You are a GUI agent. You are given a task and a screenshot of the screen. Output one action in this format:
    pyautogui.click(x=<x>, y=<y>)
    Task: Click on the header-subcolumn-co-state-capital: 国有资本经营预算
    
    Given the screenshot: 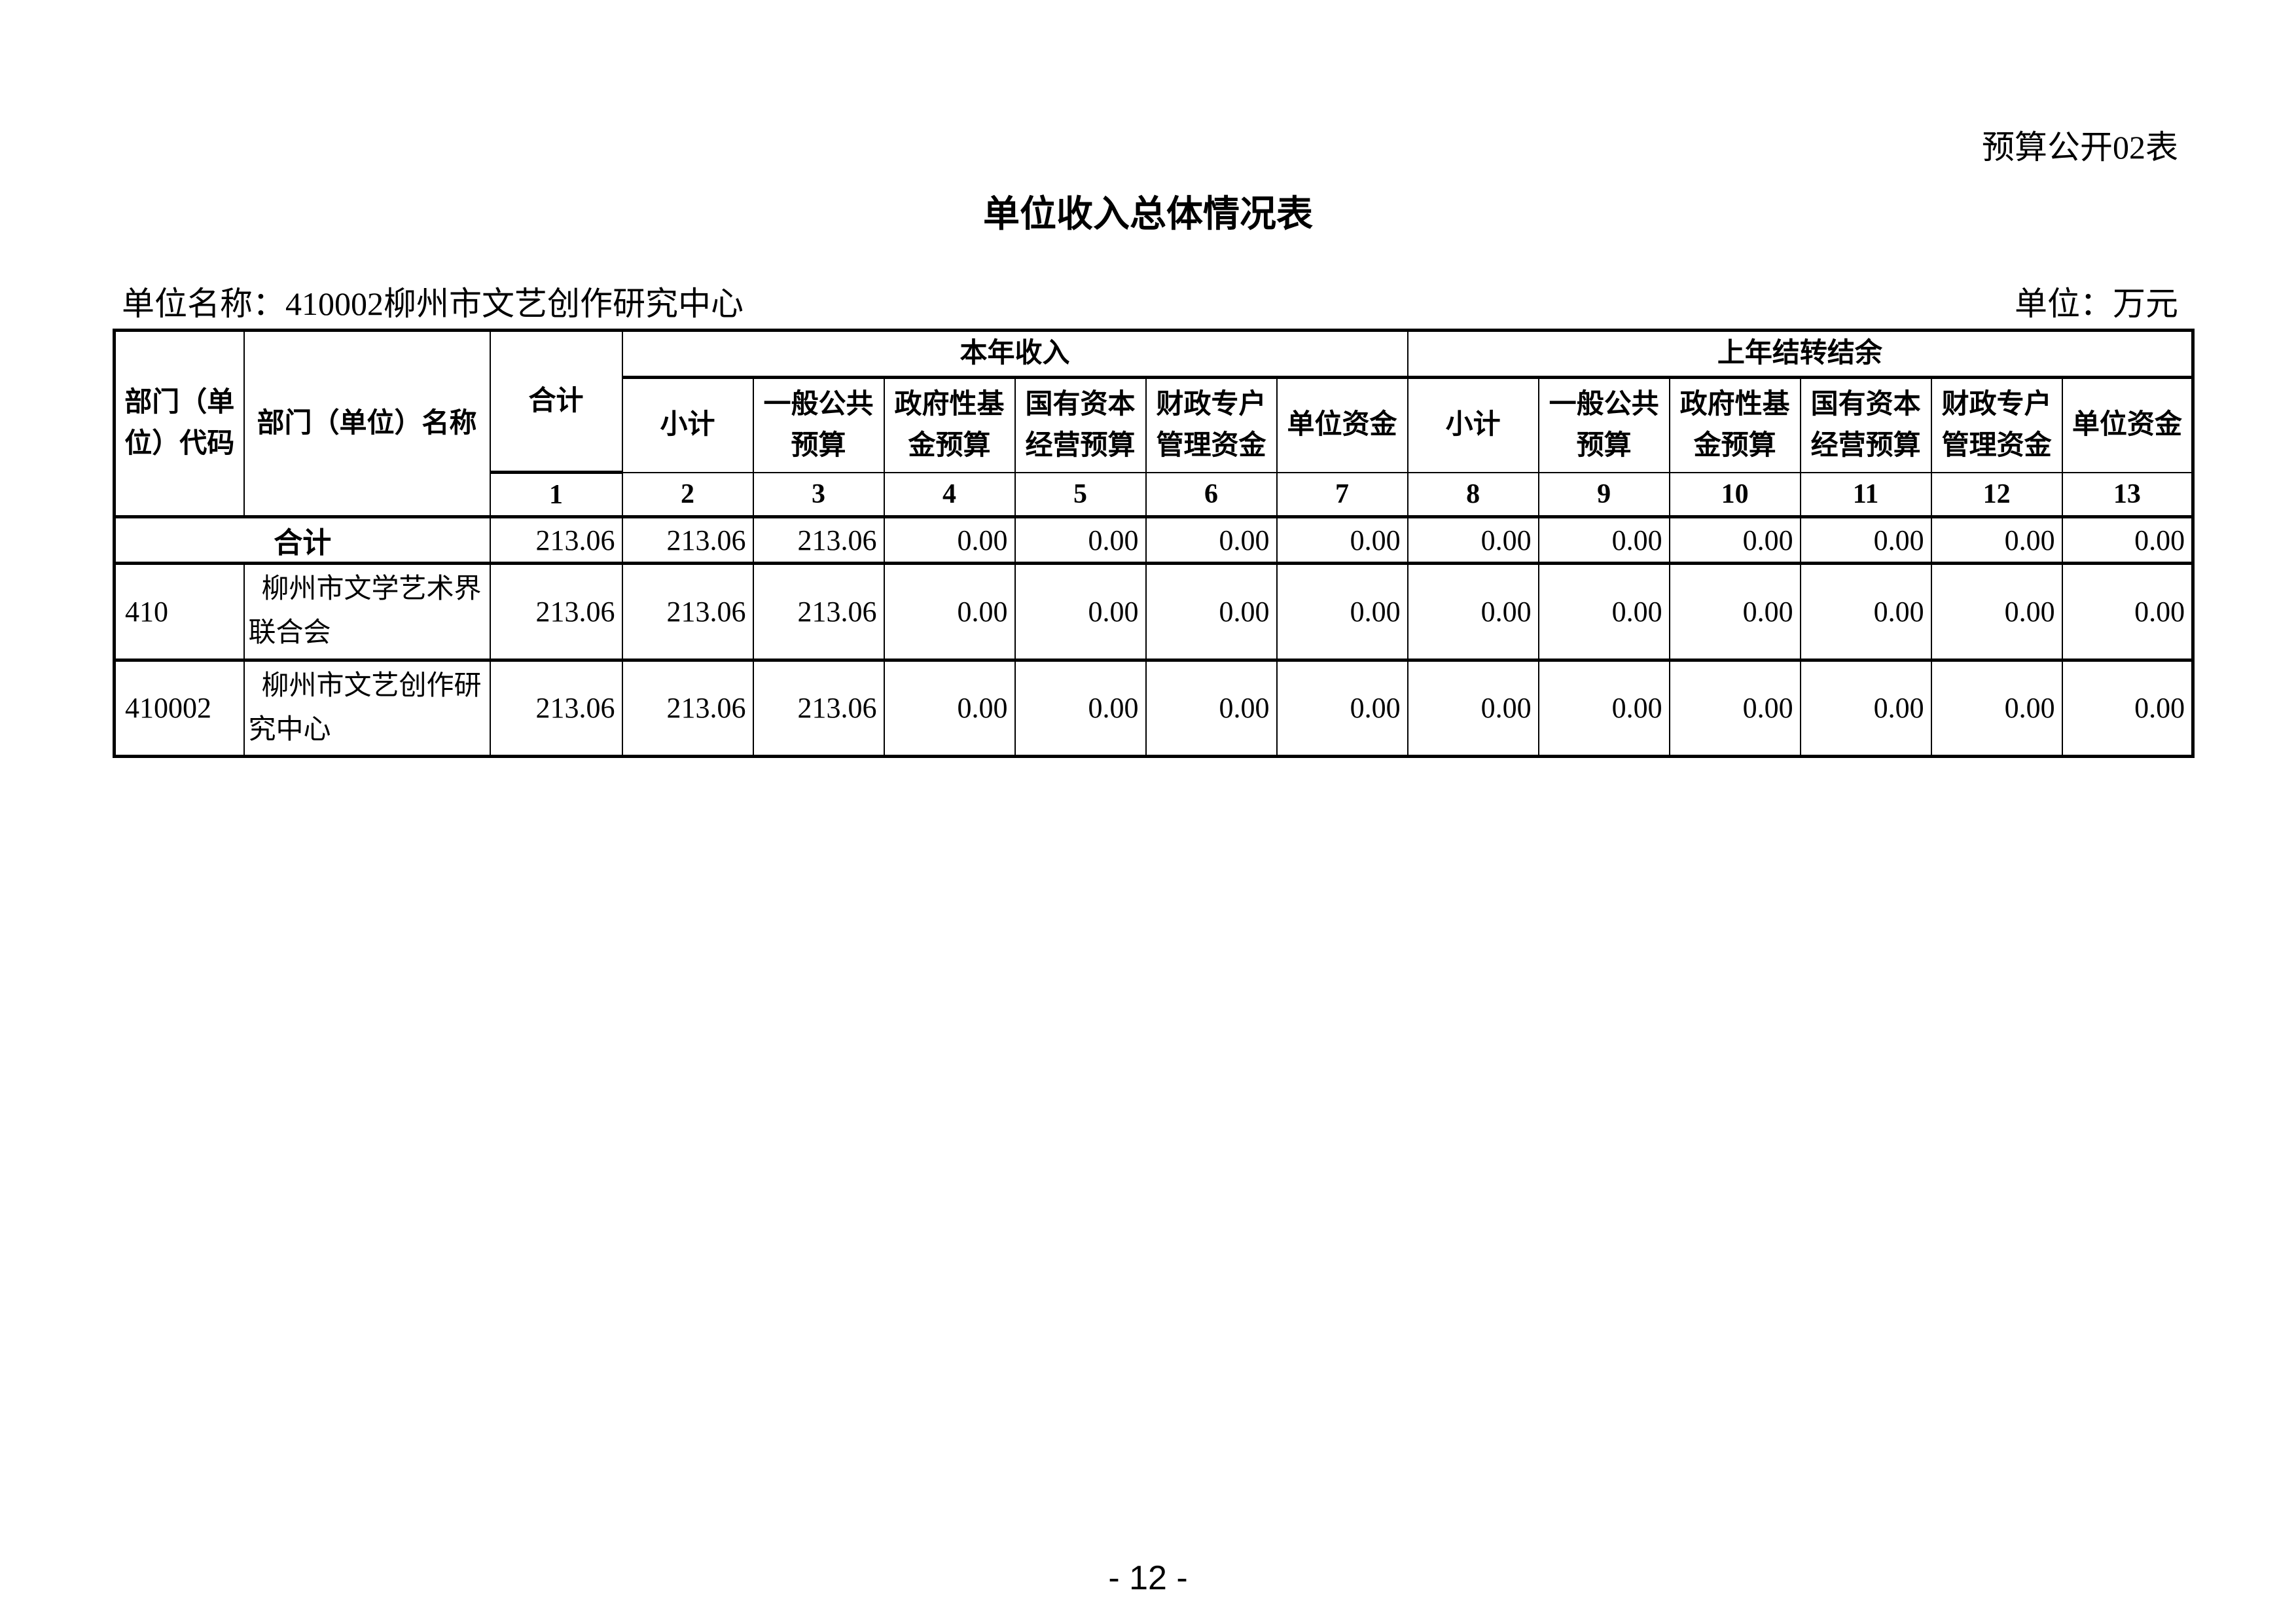 What is the action you would take?
    pyautogui.click(x=1865, y=424)
    